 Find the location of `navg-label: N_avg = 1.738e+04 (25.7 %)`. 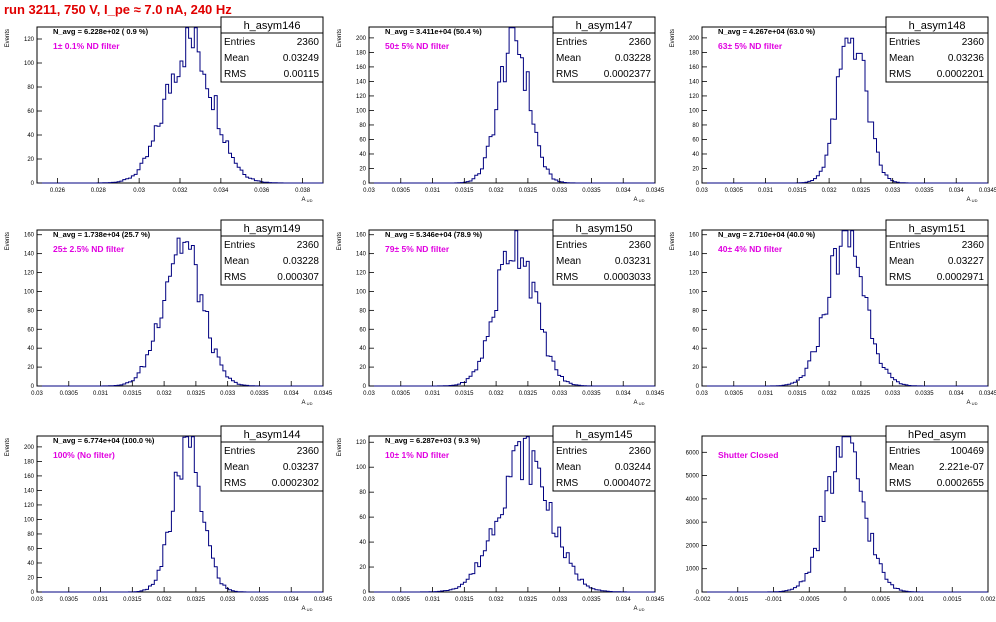

navg-label: N_avg = 1.738e+04 (25.7 %) is located at coordinates (102, 234).